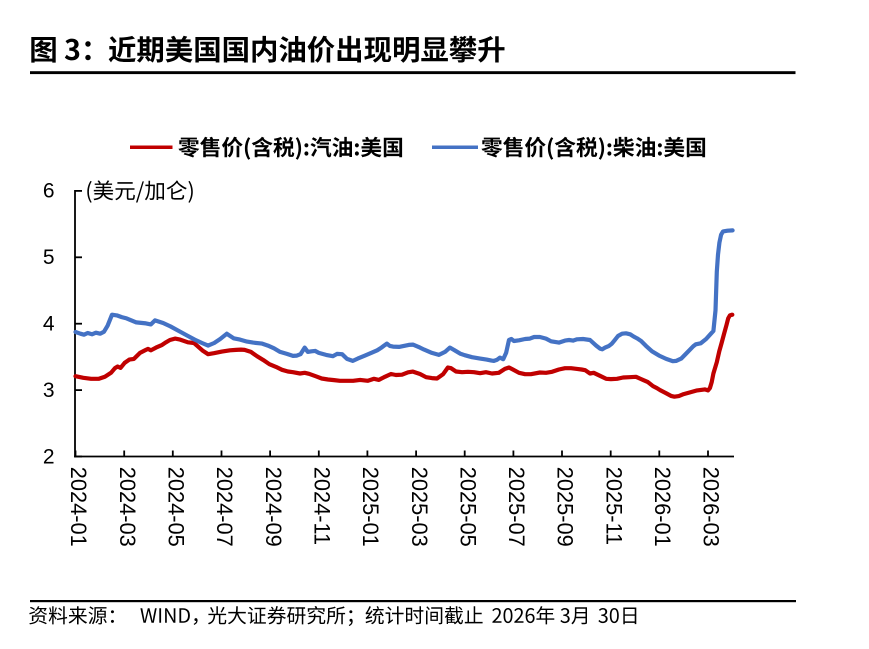 The width and height of the screenshot is (869, 649). Describe the element at coordinates (711, 507) in the screenshot. I see `svg-text: 2026-03` at that location.